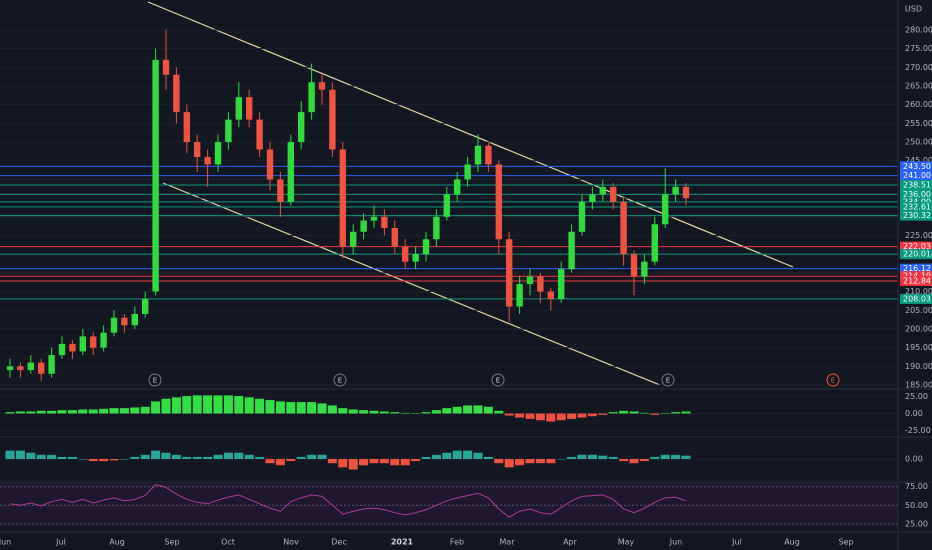 Image resolution: width=932 pixels, height=550 pixels. I want to click on level-label: 241.00, so click(917, 175).